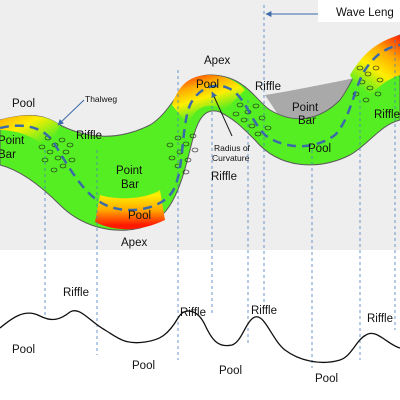  Describe the element at coordinates (134, 243) in the screenshot. I see `apex-label-bottom: Apex` at that location.